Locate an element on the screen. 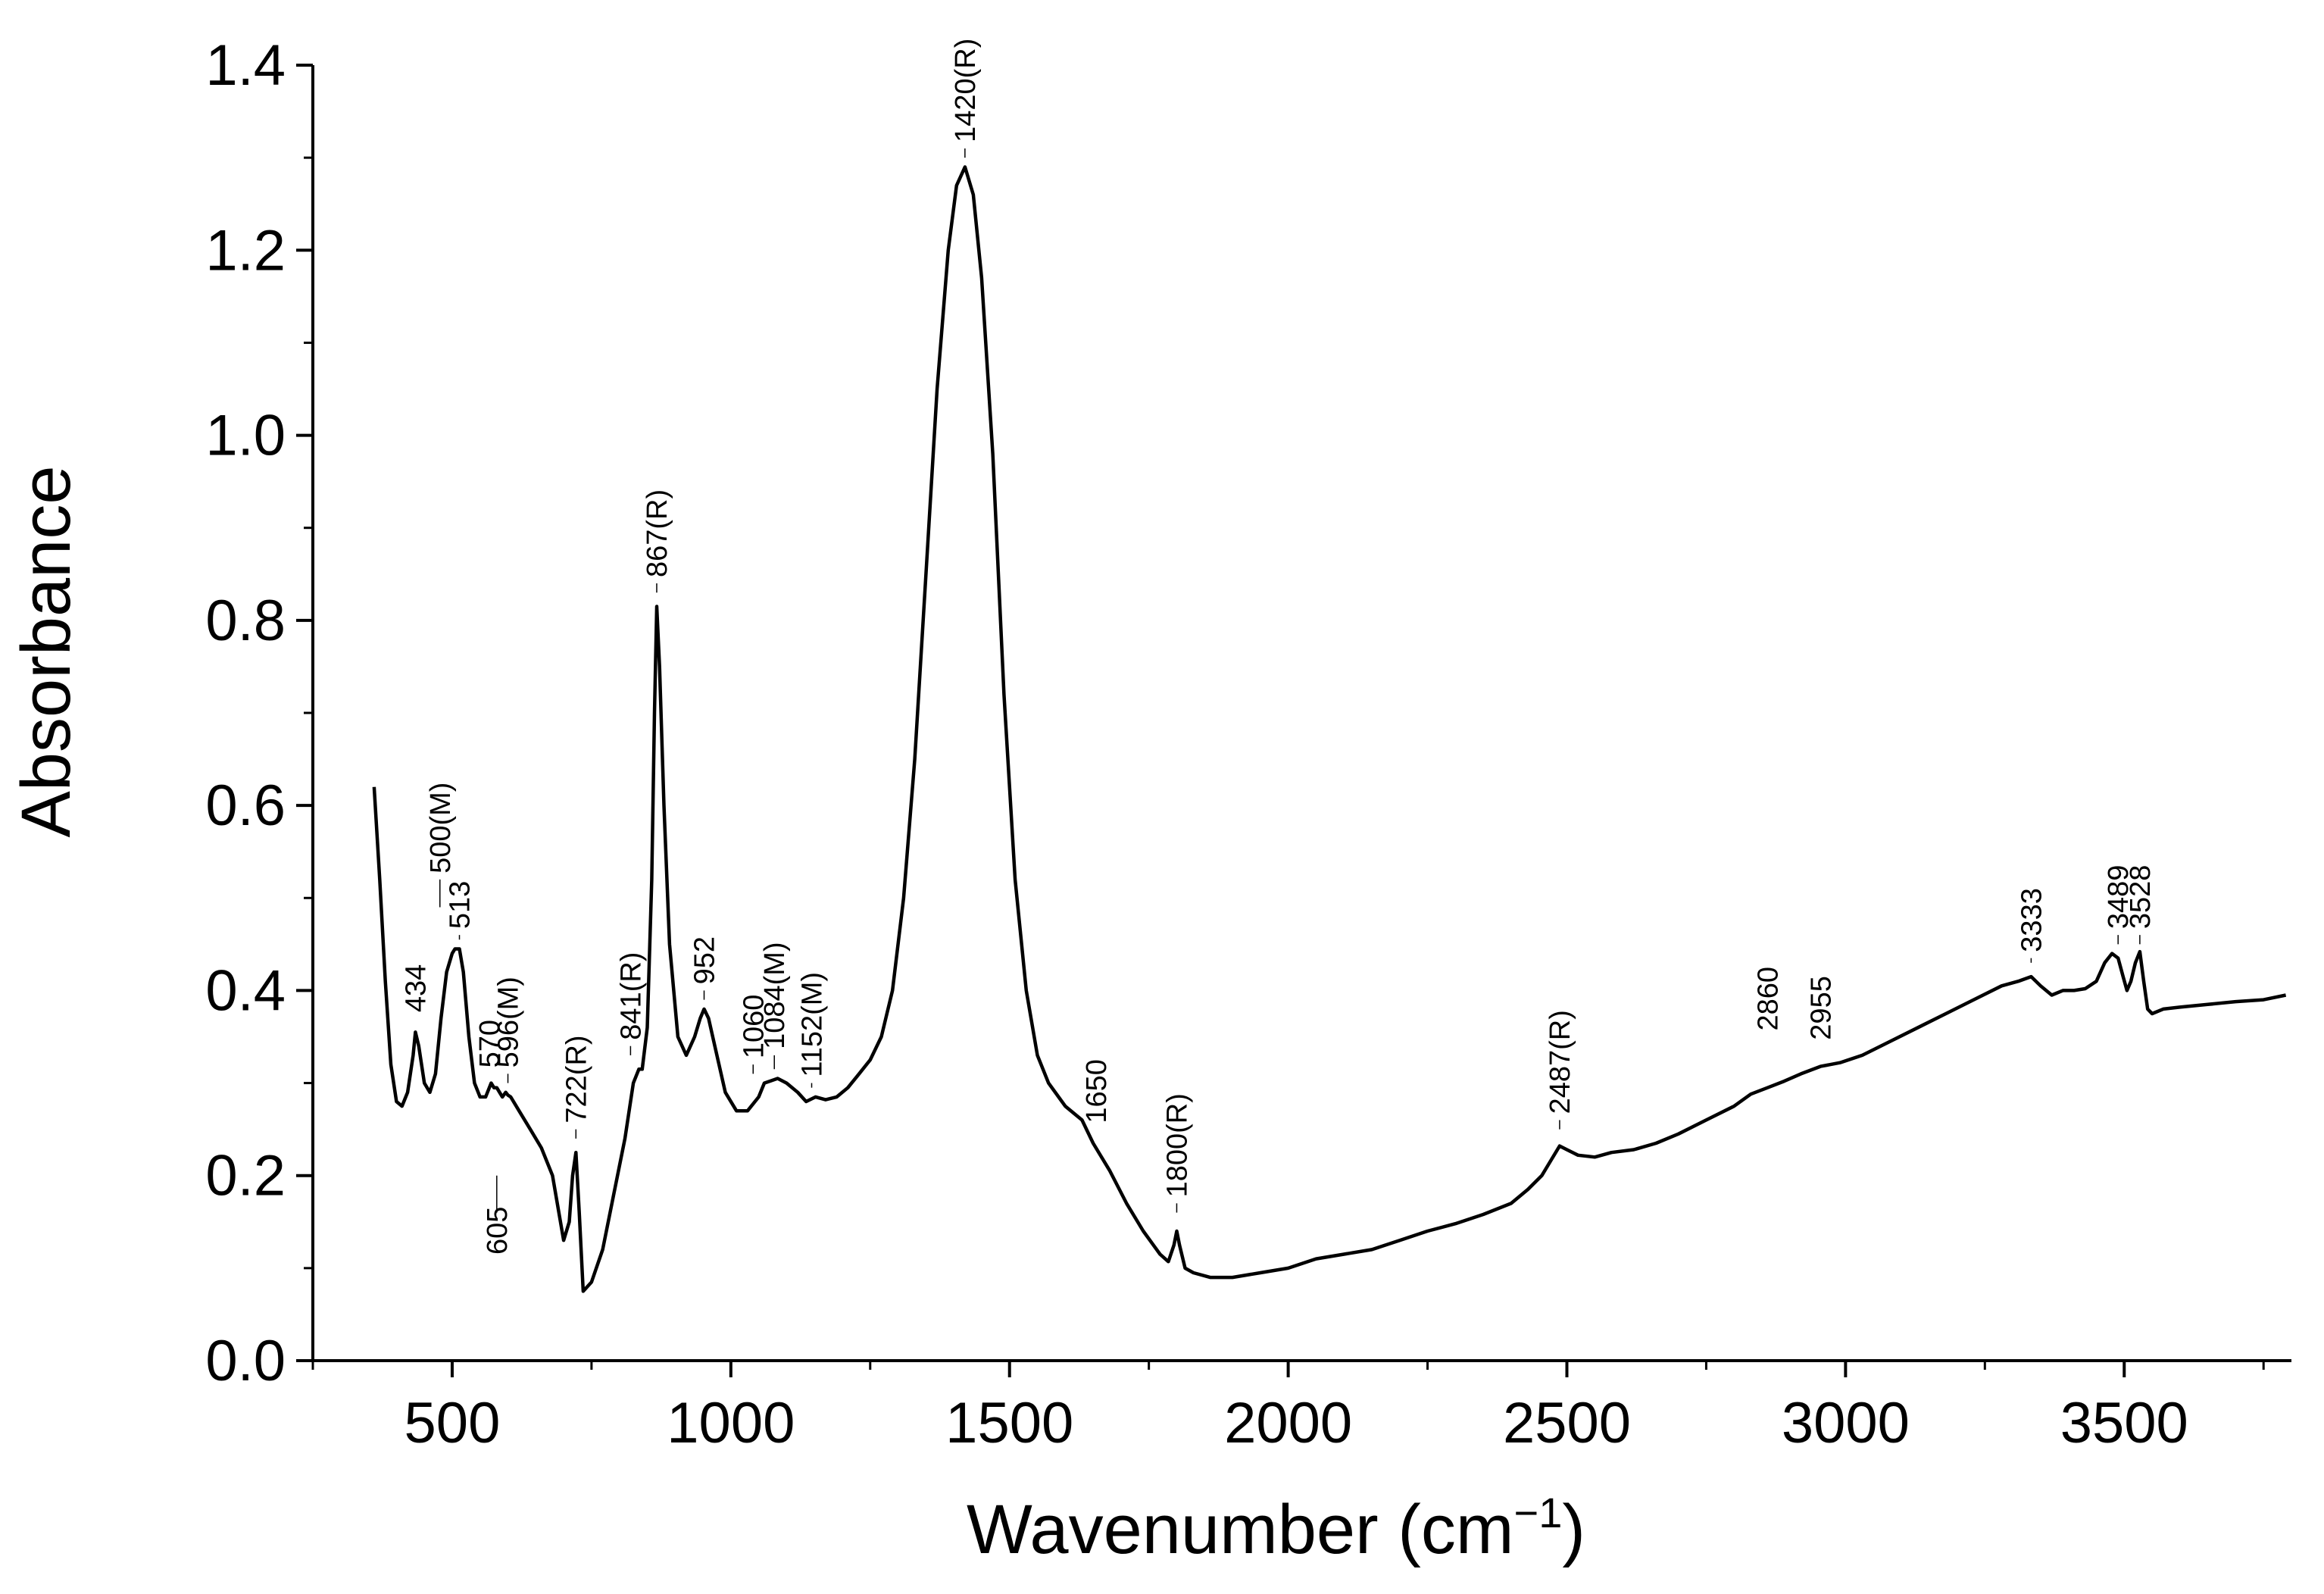 Image resolution: width=2324 pixels, height=1594 pixels. y-tick-label: 0.2 is located at coordinates (245, 1176).